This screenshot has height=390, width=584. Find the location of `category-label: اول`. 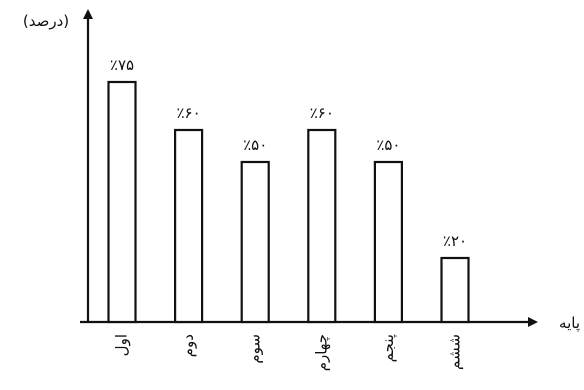

category-label: اول is located at coordinates (122, 345).